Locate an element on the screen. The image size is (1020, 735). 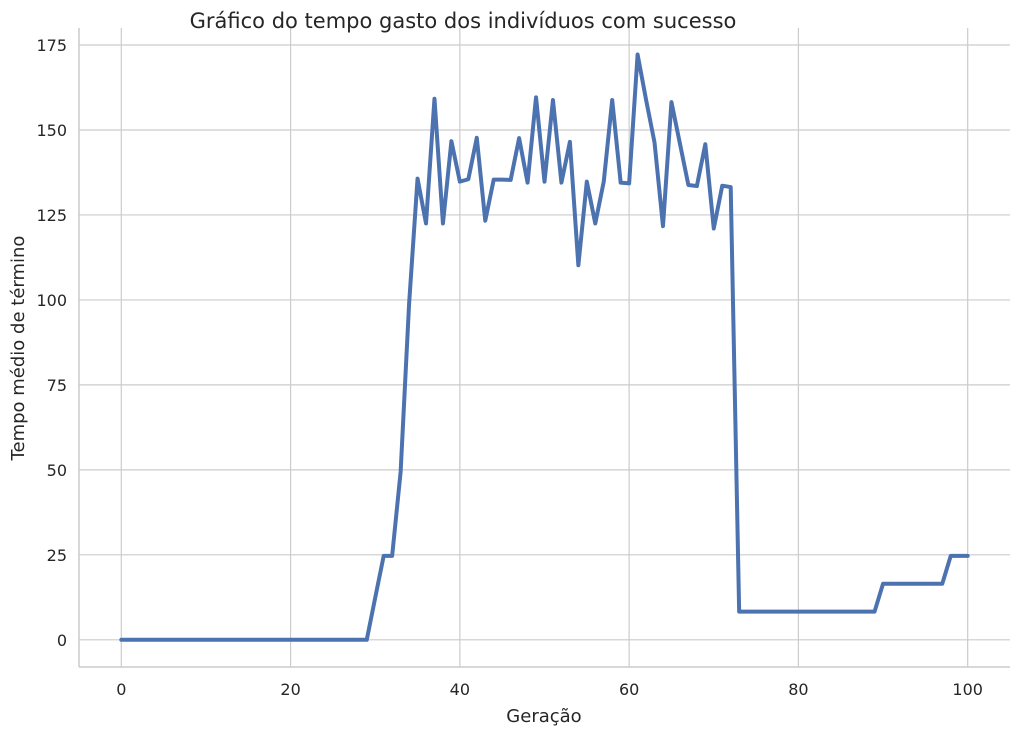
x-tick-label: 20 is located at coordinates (290, 689).